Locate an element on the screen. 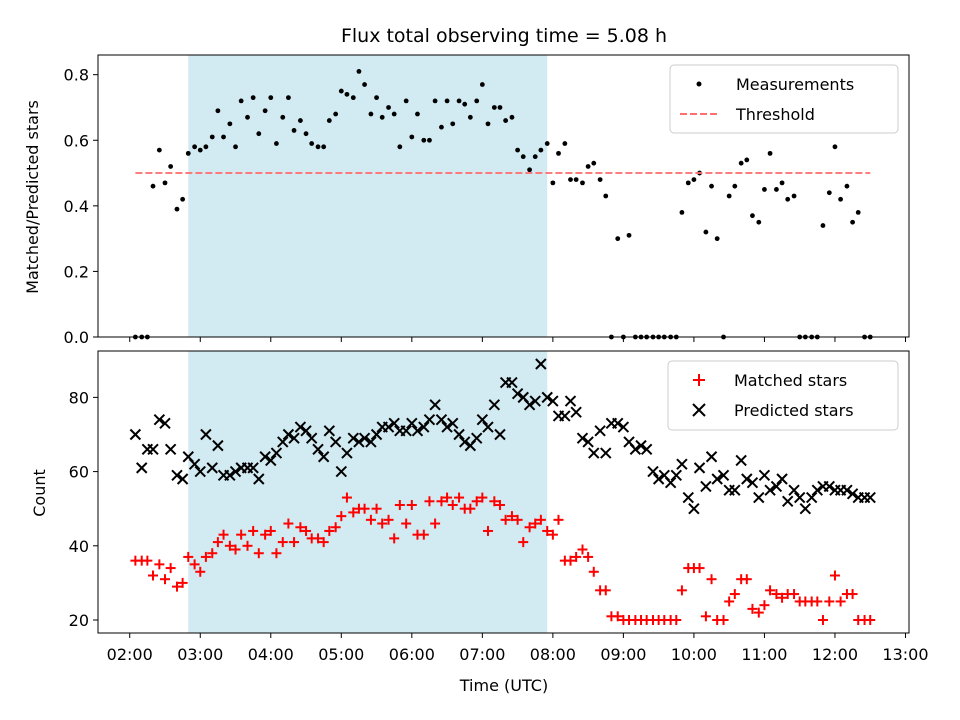 The height and width of the screenshot is (720, 960). legend-marker-predicted is located at coordinates (699, 410).